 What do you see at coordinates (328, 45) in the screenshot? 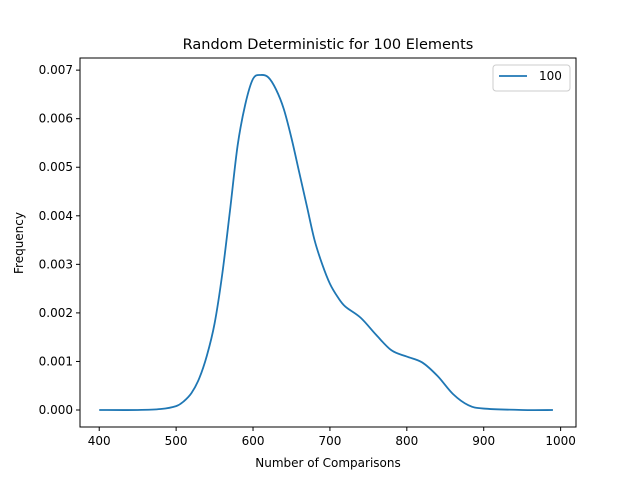
I see `chart-title: Random Deterministic for 100 Elements` at bounding box center [328, 45].